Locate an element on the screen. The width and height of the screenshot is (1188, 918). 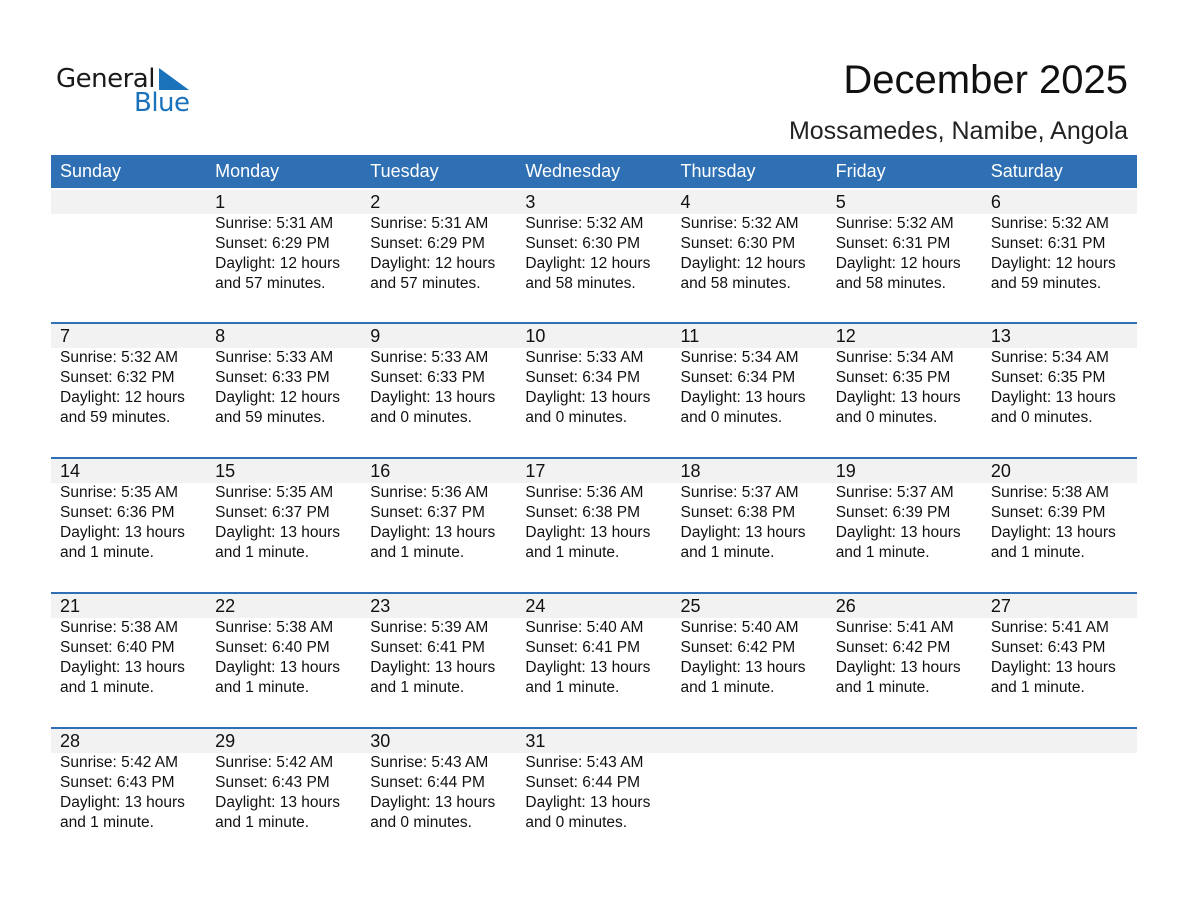
day-number: 22 is located at coordinates (225, 606).